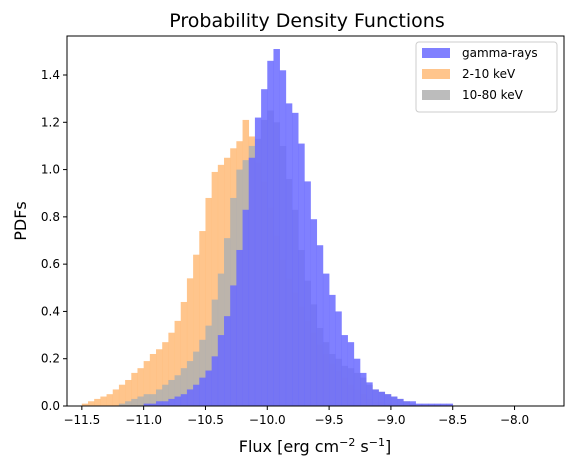  Describe the element at coordinates (81, 420) in the screenshot. I see `x-tick-label: −11.5` at that location.